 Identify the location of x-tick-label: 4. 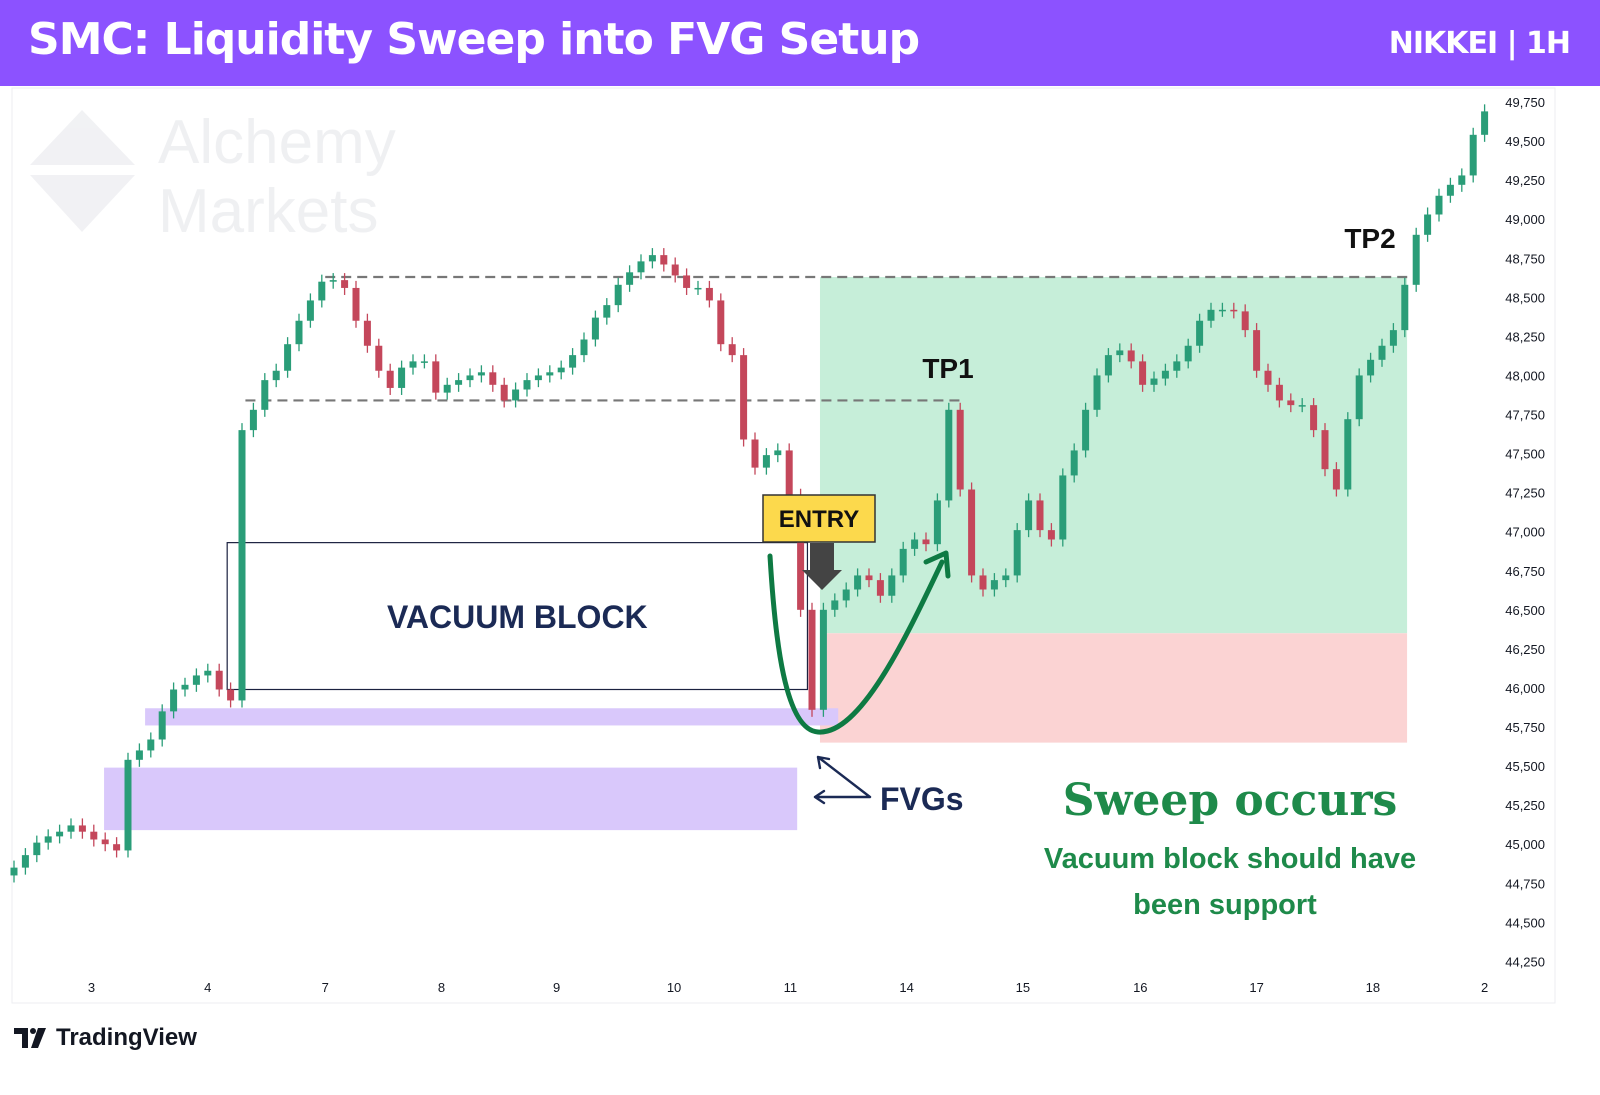
(207, 987).